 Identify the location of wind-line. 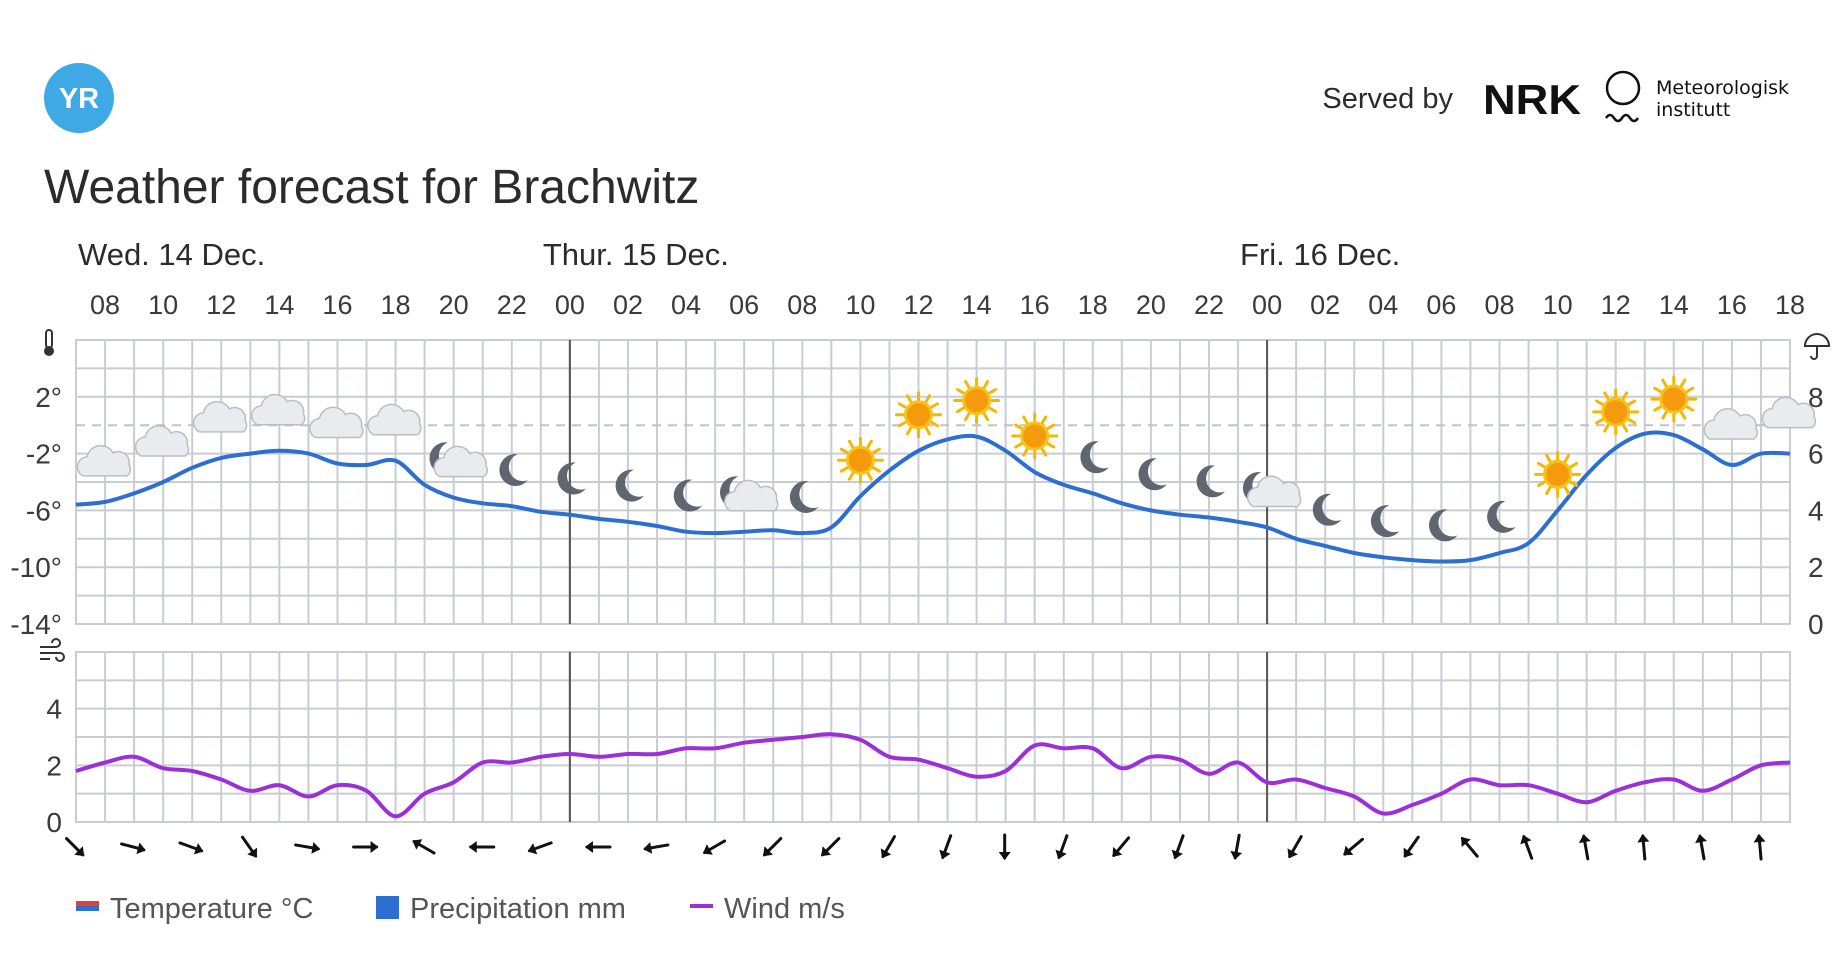
(933, 775).